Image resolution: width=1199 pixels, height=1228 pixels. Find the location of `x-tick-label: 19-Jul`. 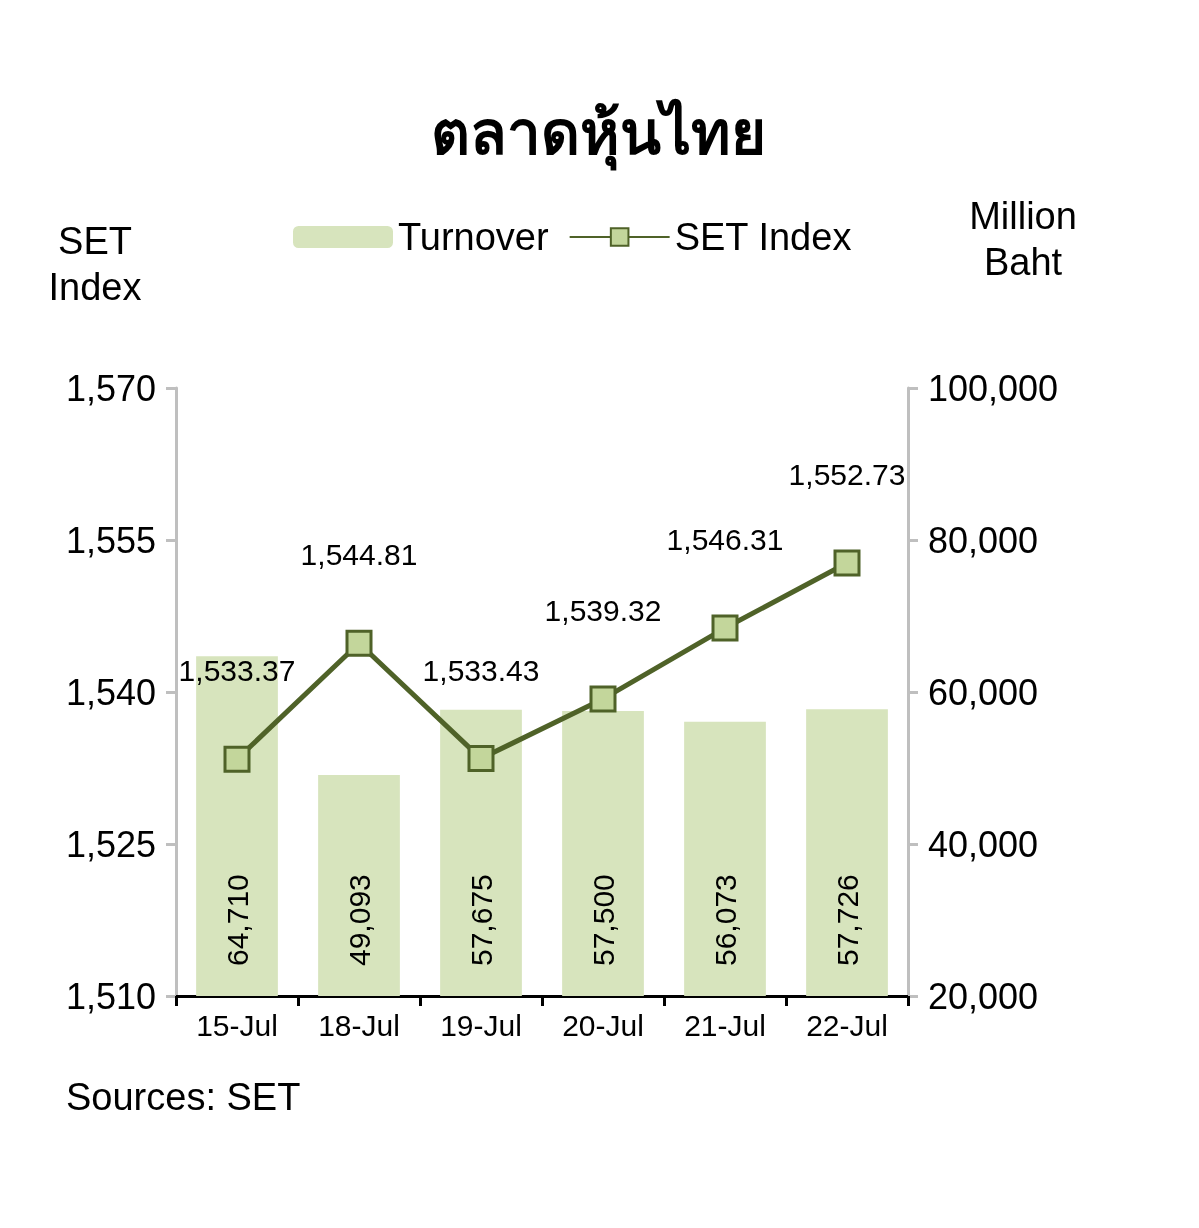

x-tick-label: 19-Jul is located at coordinates (481, 1025).